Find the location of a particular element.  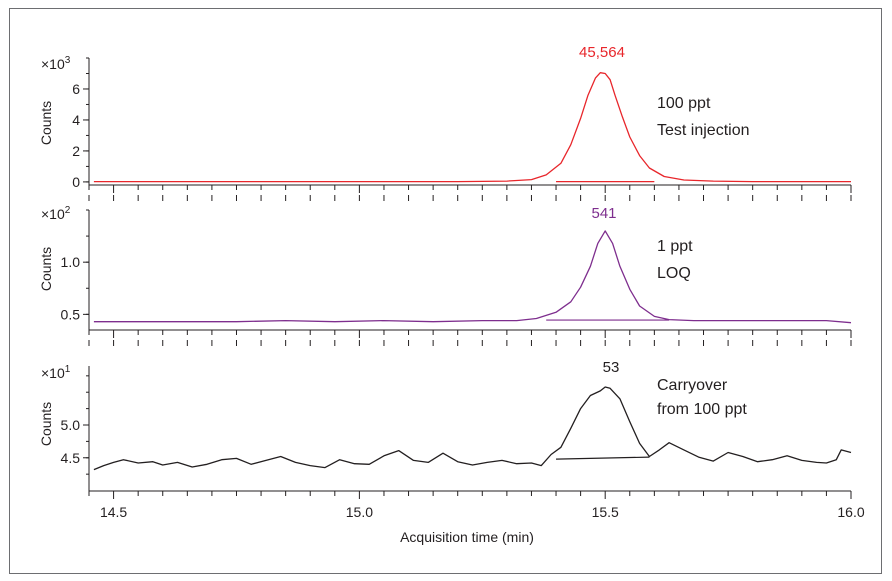

ylabel-top: Counts is located at coordinates (46, 123).